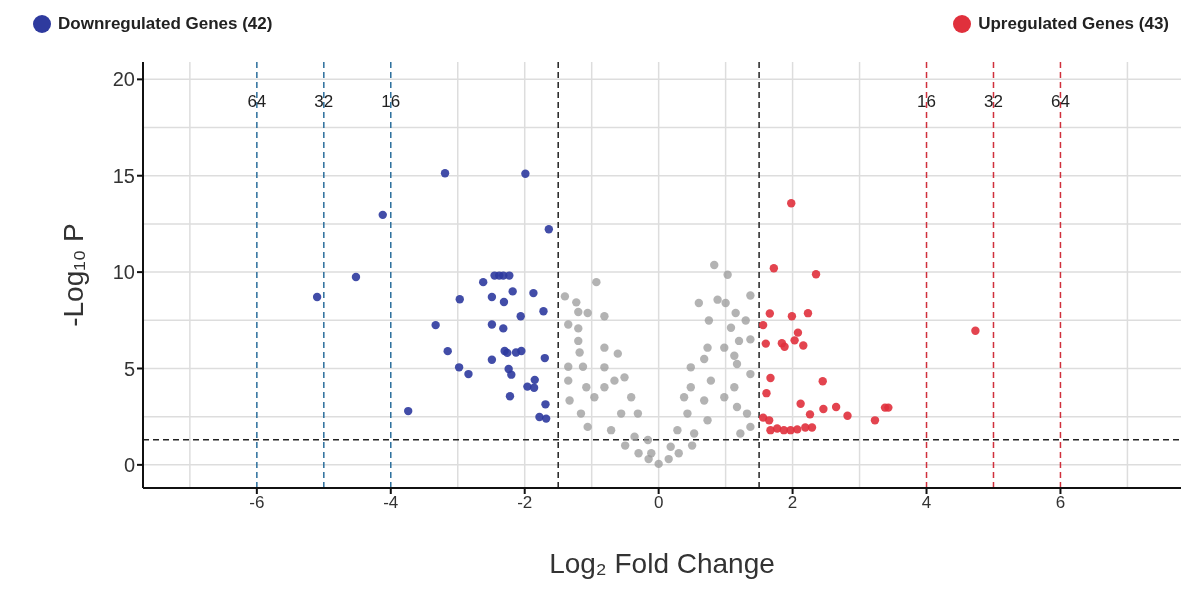 Image resolution: width=1189 pixels, height=595 pixels. Describe the element at coordinates (926, 503) in the screenshot. I see `x-tick-label: 4` at that location.